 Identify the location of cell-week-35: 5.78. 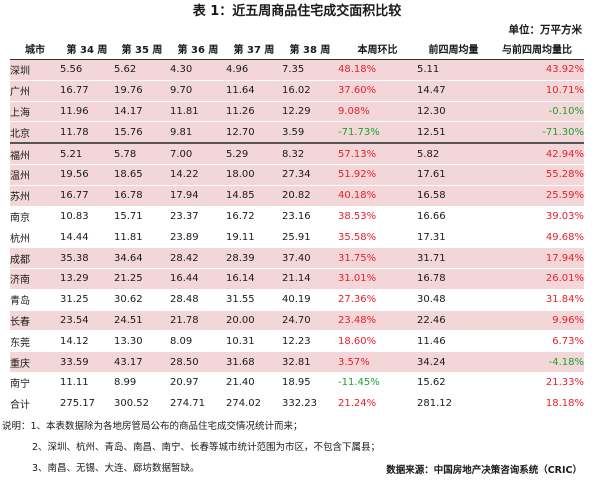
(142, 154).